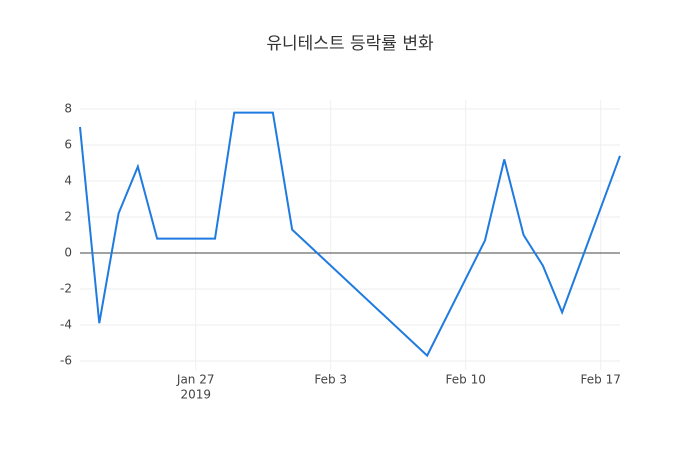  What do you see at coordinates (195, 395) in the screenshot?
I see `x-year-label: 2019` at bounding box center [195, 395].